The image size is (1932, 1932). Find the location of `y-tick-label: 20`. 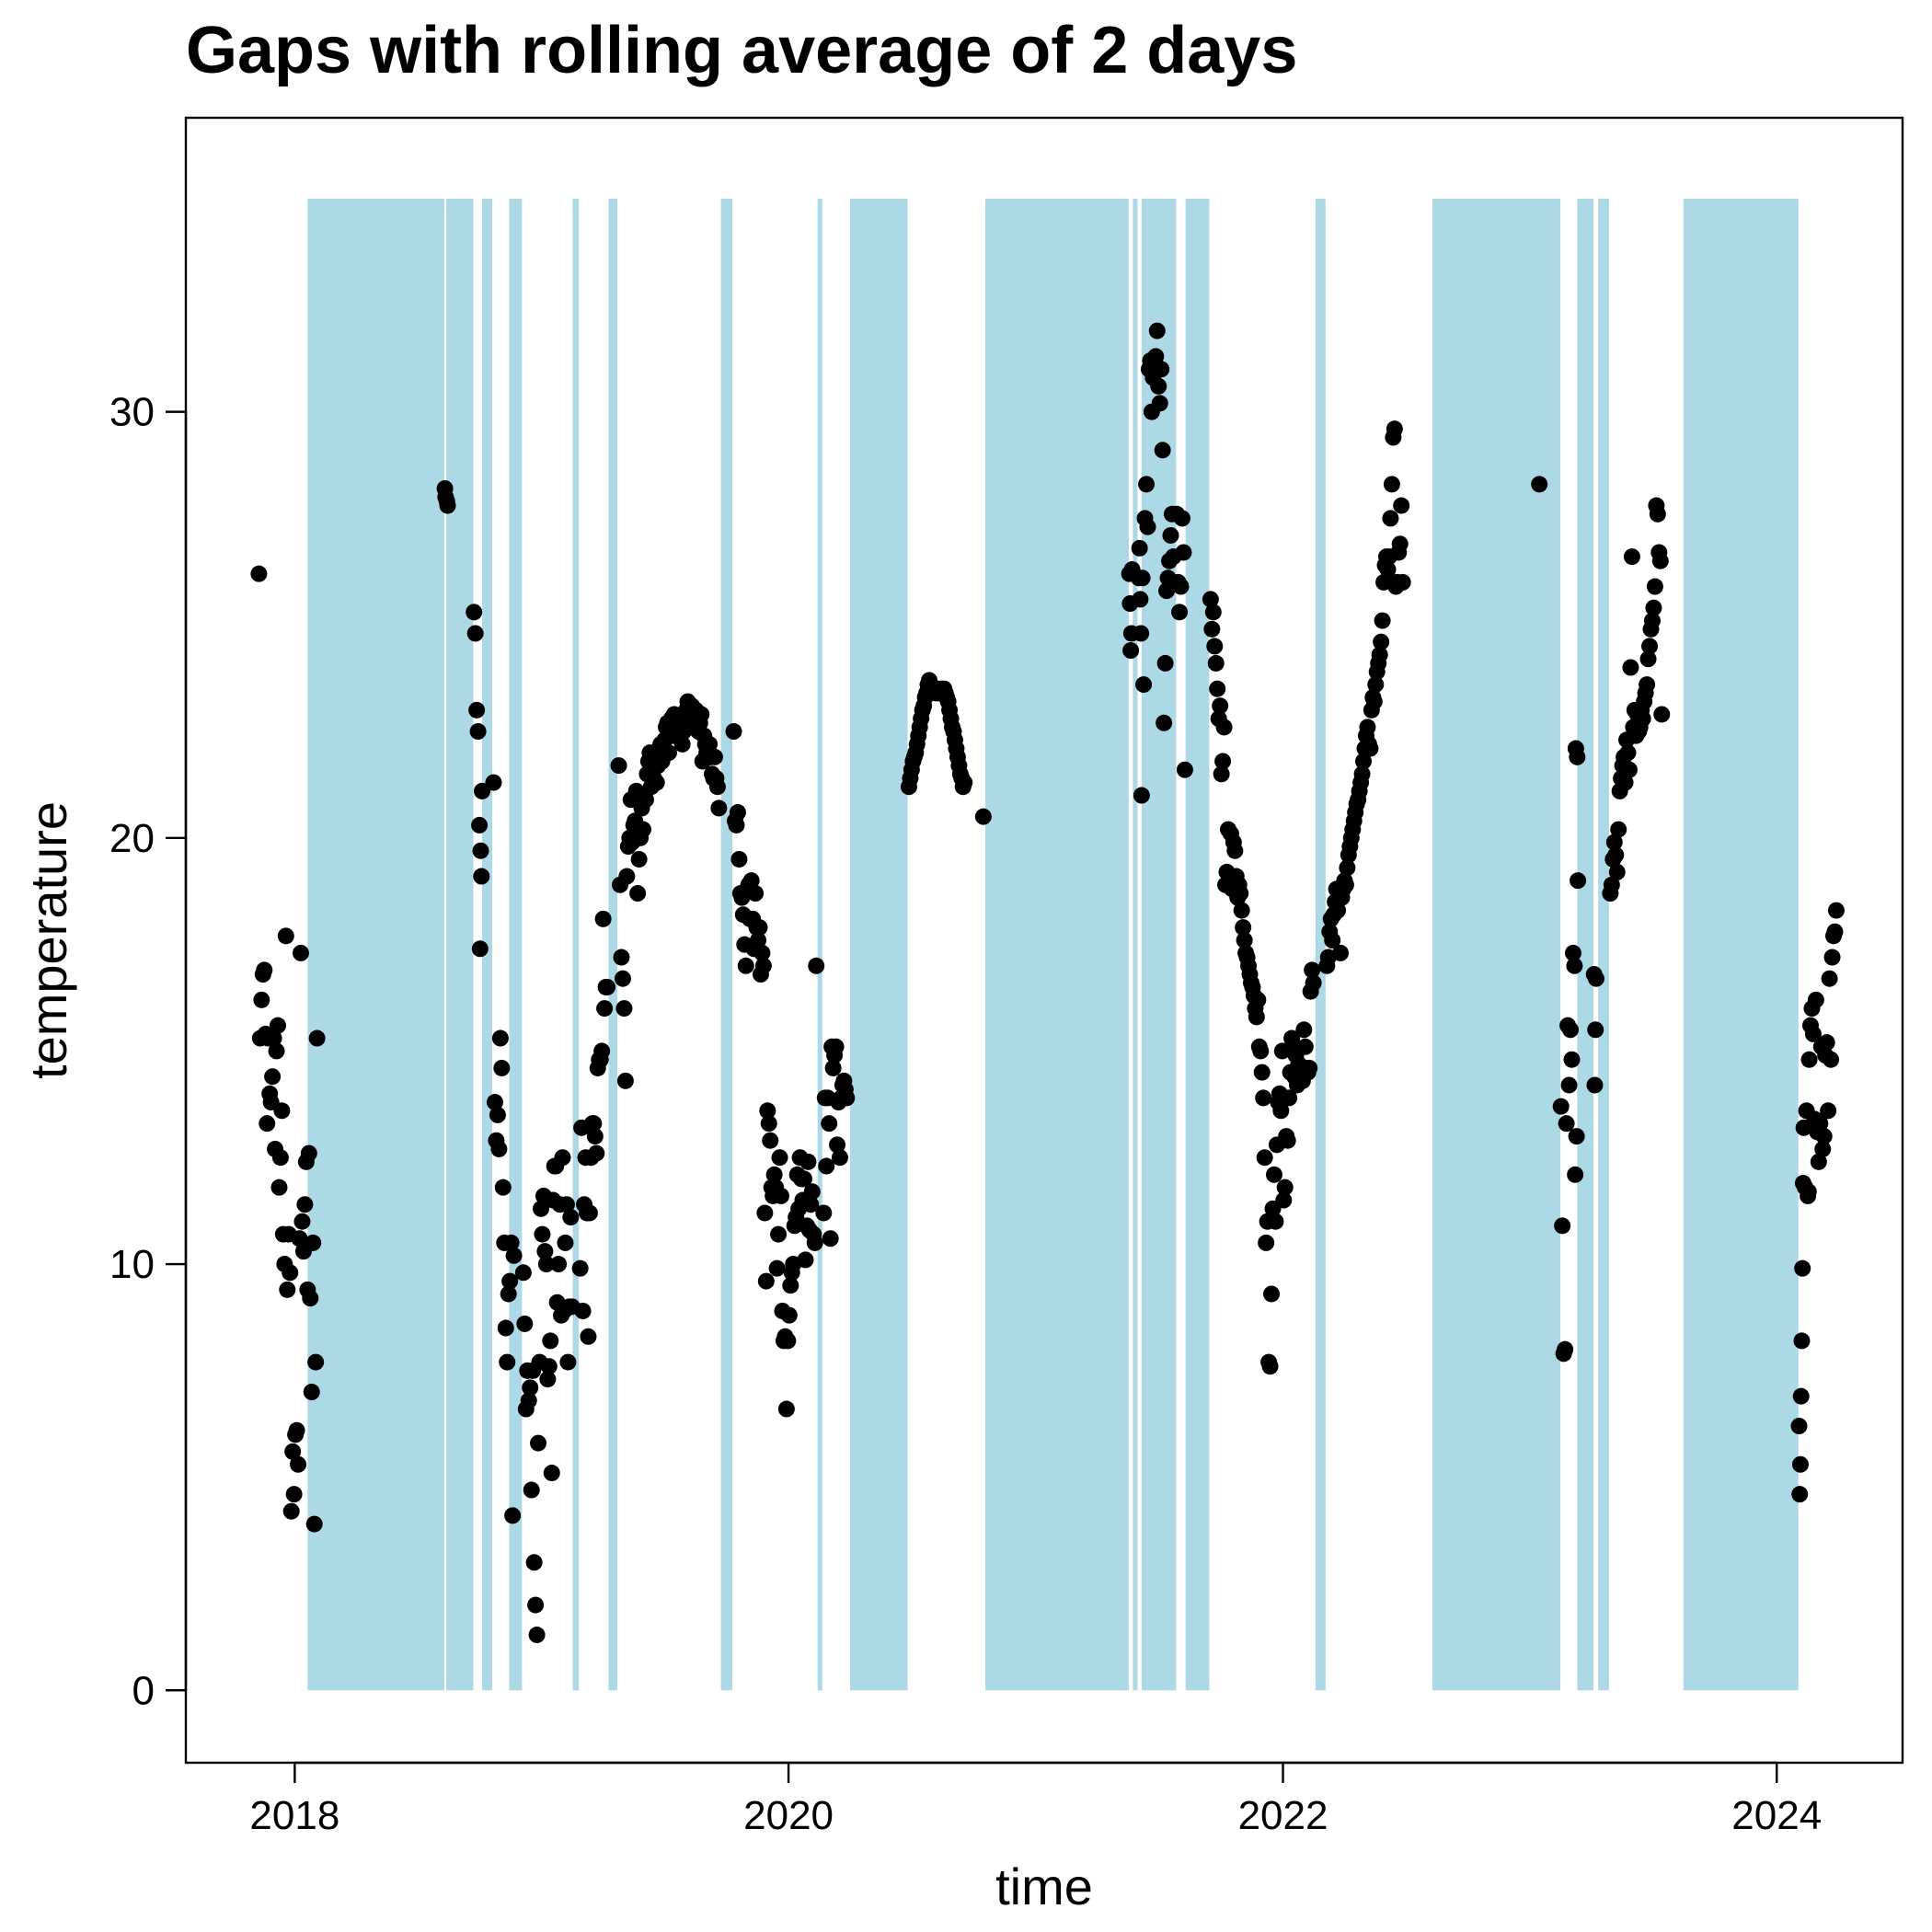

y-tick-label: 20 is located at coordinates (132, 838).